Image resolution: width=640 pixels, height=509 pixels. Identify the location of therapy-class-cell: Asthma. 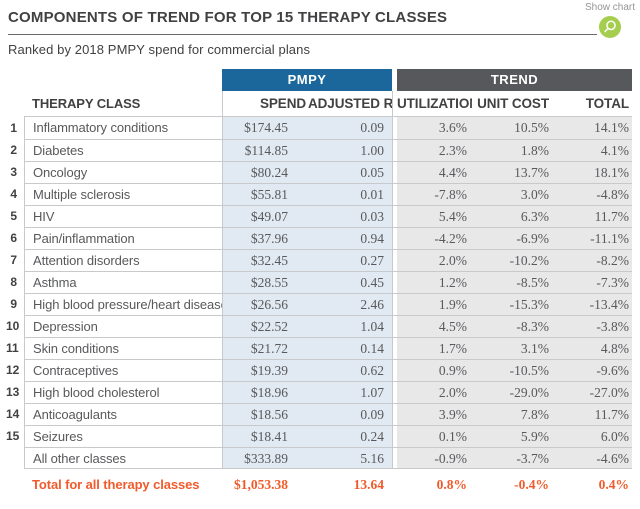
(123, 282).